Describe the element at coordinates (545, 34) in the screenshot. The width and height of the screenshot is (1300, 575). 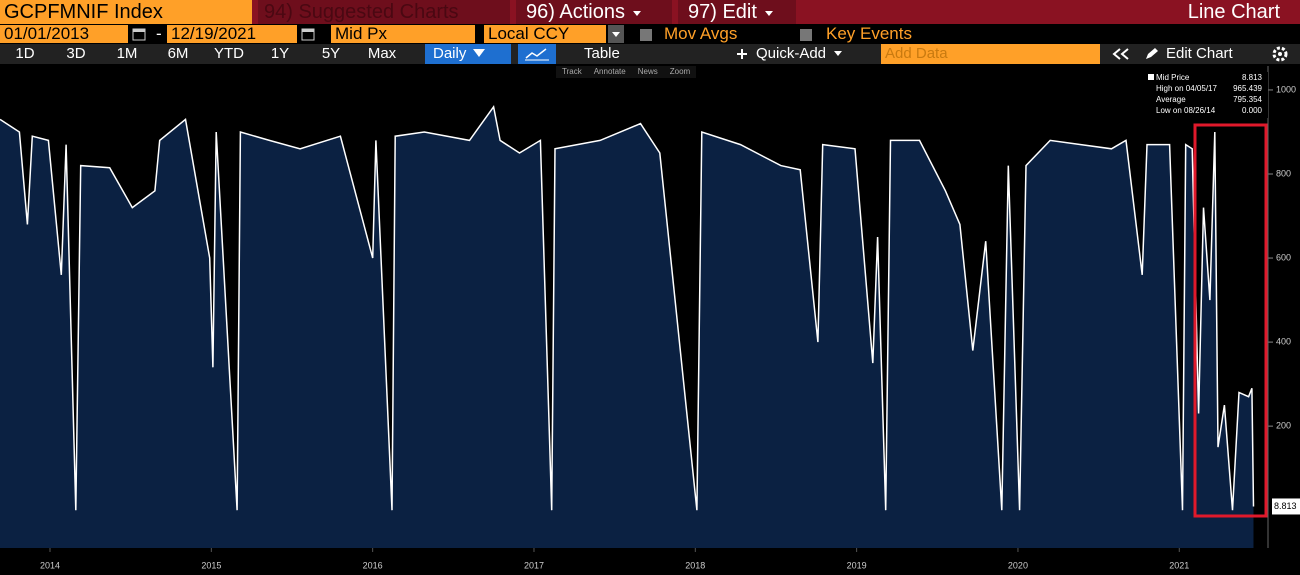
I see `currency-select: Local CCY` at that location.